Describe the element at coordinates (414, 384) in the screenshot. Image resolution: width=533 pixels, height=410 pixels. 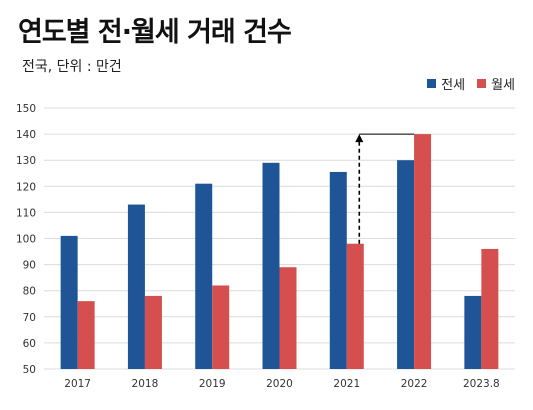
I see `x-tick-label: 2022` at that location.